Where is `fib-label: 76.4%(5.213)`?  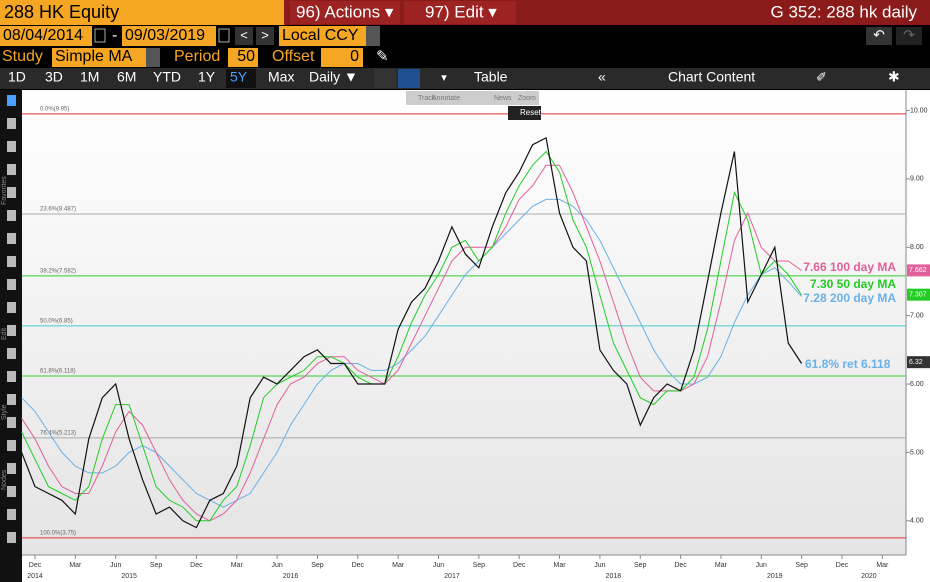 fib-label: 76.4%(5.213) is located at coordinates (58, 433).